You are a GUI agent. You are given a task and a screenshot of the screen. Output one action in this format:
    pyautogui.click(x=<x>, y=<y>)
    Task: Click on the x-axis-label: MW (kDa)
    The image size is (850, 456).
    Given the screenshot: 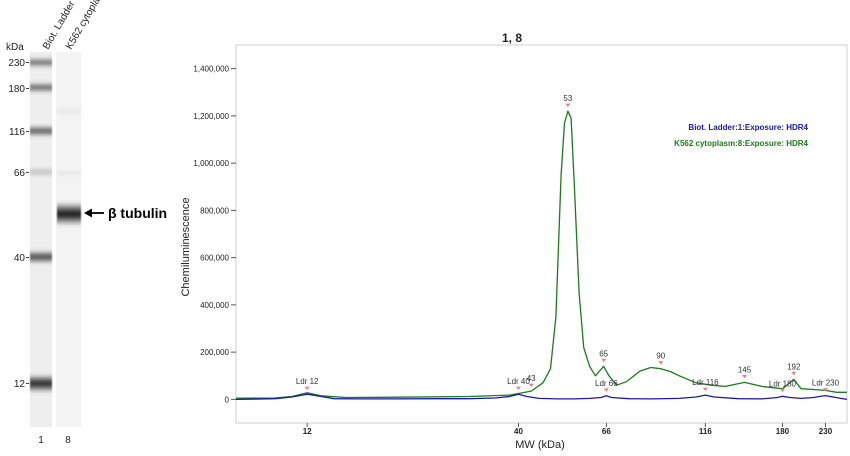 What is the action you would take?
    pyautogui.click(x=540, y=445)
    